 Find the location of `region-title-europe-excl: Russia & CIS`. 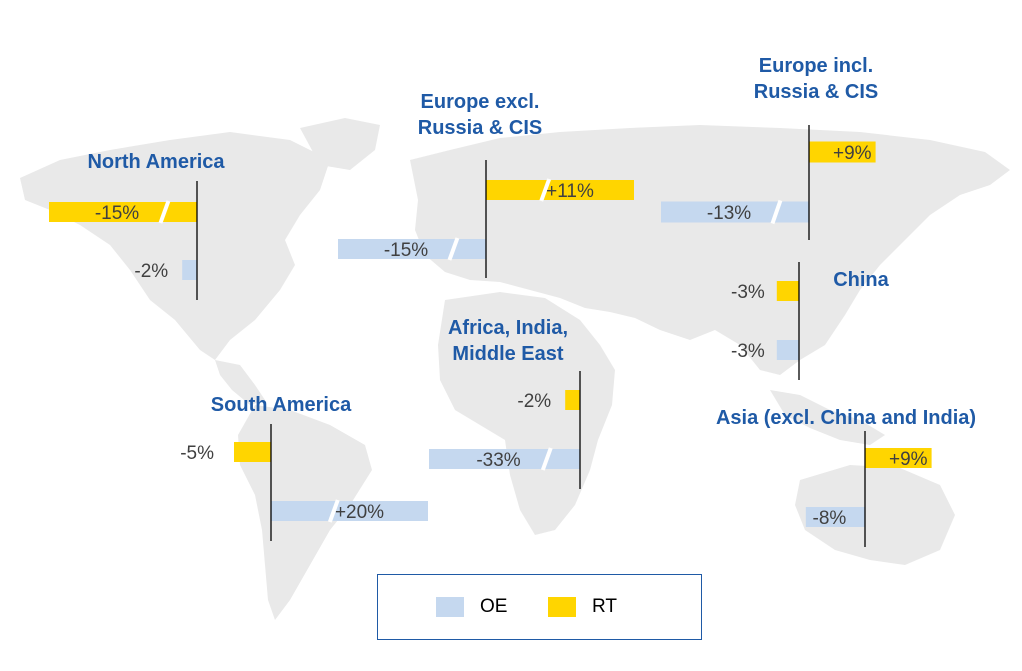

region-title-europe-excl: Russia & CIS is located at coordinates (480, 128).